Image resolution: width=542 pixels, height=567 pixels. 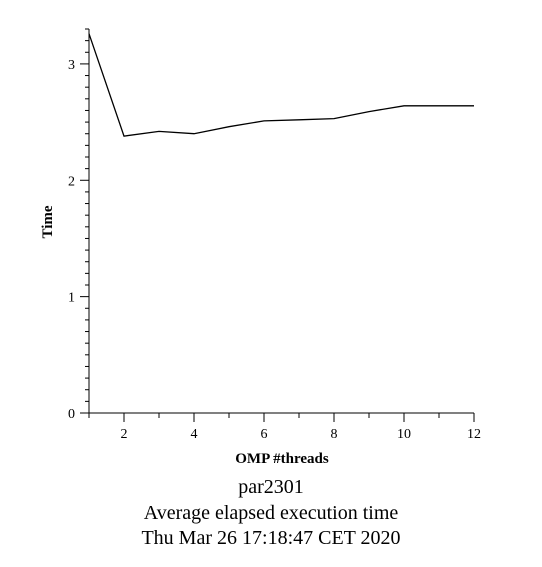 I want to click on y-tick-label: 0, so click(x=71, y=414).